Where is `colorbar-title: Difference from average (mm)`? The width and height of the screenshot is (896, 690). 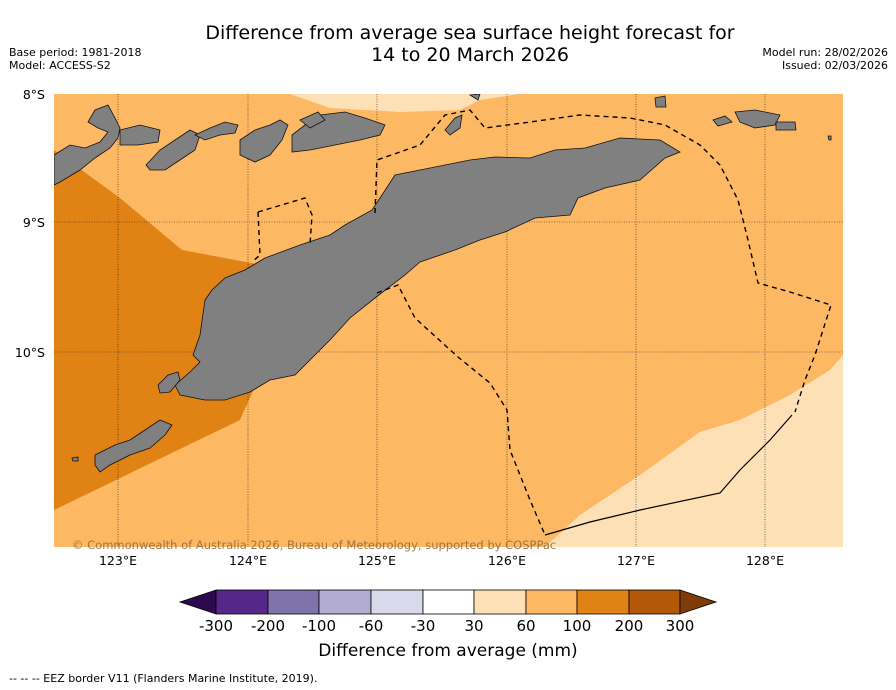 colorbar-title: Difference from average (mm) is located at coordinates (448, 651).